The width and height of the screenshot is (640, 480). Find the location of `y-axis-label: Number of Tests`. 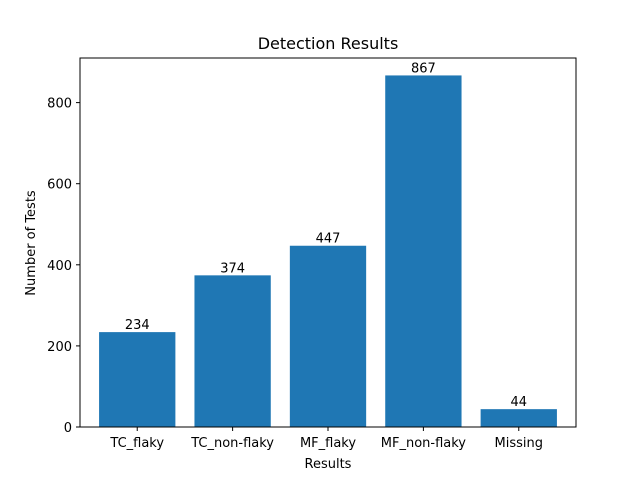

y-axis-label: Number of Tests is located at coordinates (31, 243).